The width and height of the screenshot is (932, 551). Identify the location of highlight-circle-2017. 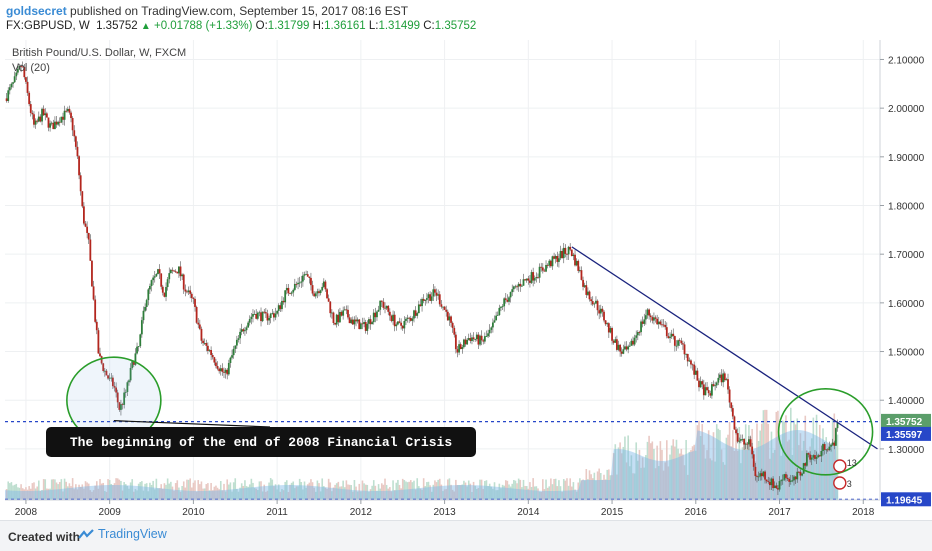
(825, 432).